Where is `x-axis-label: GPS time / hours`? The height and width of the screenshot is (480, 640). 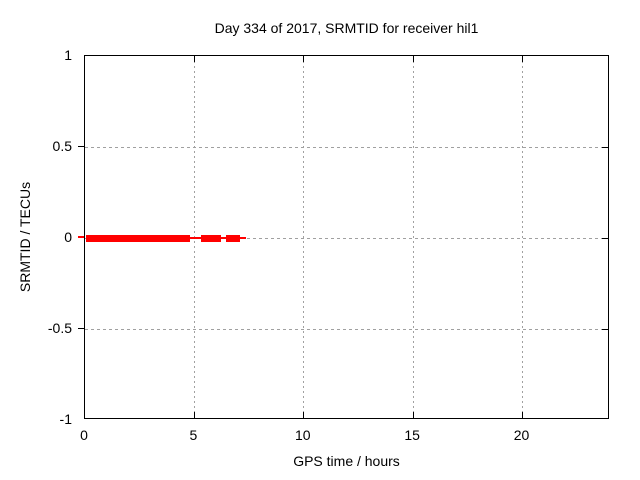 x-axis-label: GPS time / hours is located at coordinates (346, 461).